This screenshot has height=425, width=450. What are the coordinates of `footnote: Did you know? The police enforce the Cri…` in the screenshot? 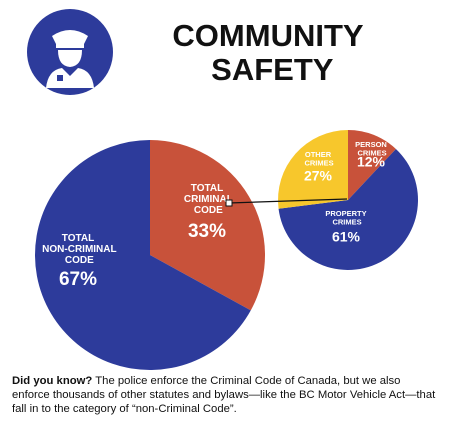 It's located at (226, 395).